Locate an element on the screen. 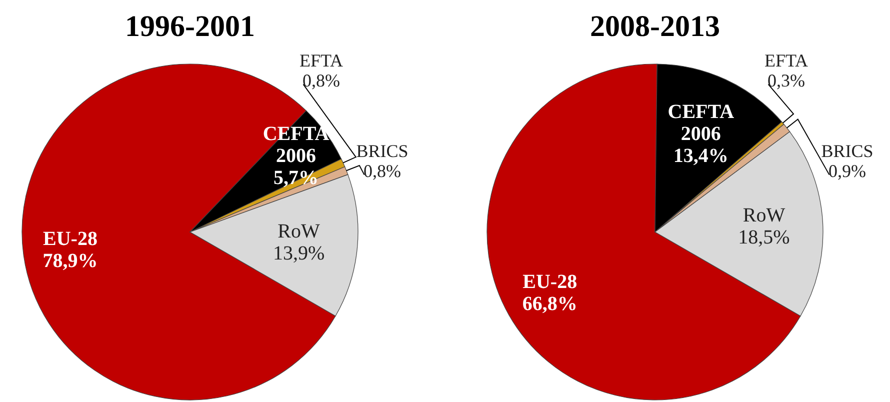 The image size is (890, 402). data-label: 0,9% is located at coordinates (847, 170).